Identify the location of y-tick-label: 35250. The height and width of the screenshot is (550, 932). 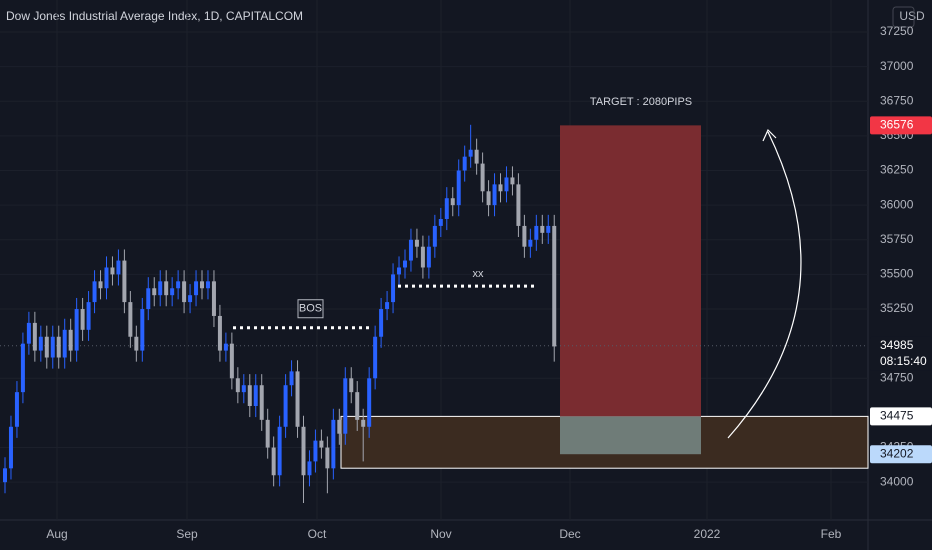
(897, 308).